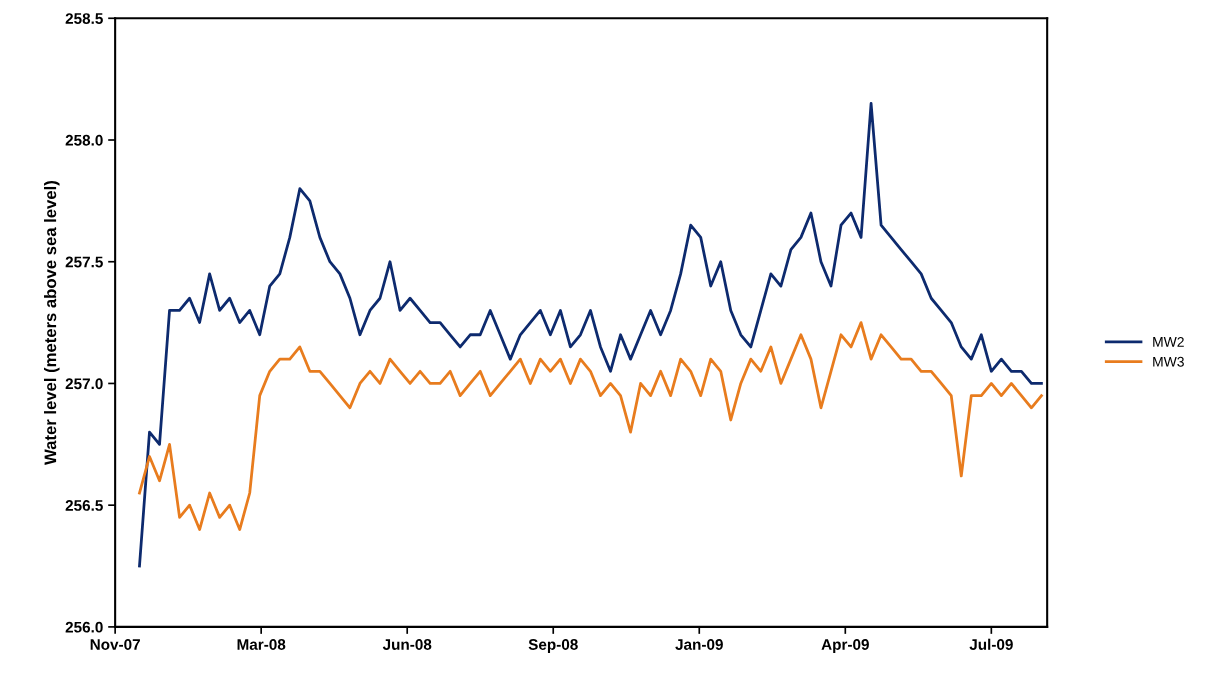 Image resolution: width=1212 pixels, height=677 pixels. Describe the element at coordinates (84, 505) in the screenshot. I see `y-tick-label: 256.5` at that location.